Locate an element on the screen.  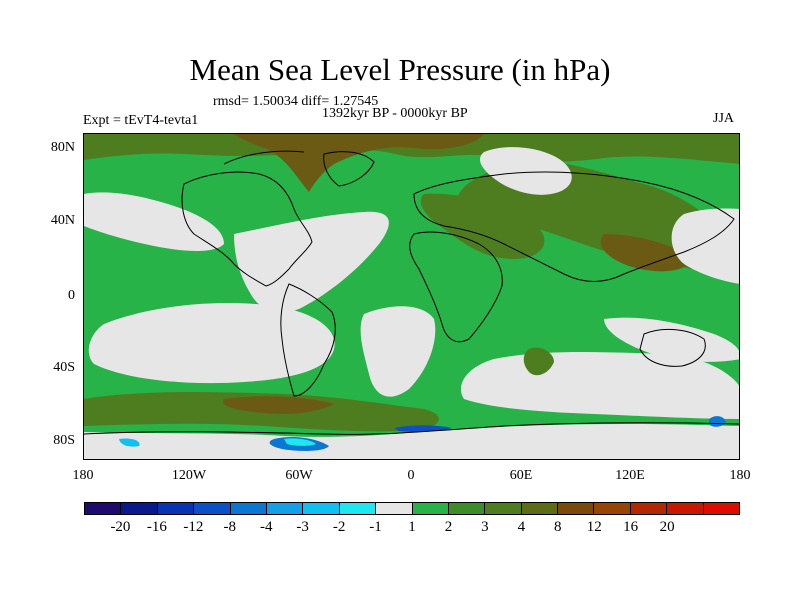
colorbar-label: -4 is located at coordinates (266, 527).